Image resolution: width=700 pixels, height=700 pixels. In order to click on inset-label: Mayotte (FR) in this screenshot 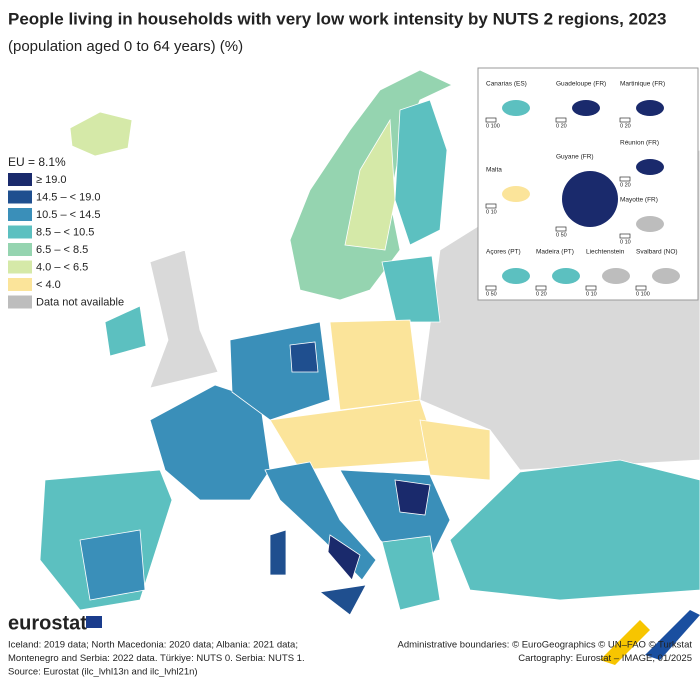, I will do `click(639, 200)`.